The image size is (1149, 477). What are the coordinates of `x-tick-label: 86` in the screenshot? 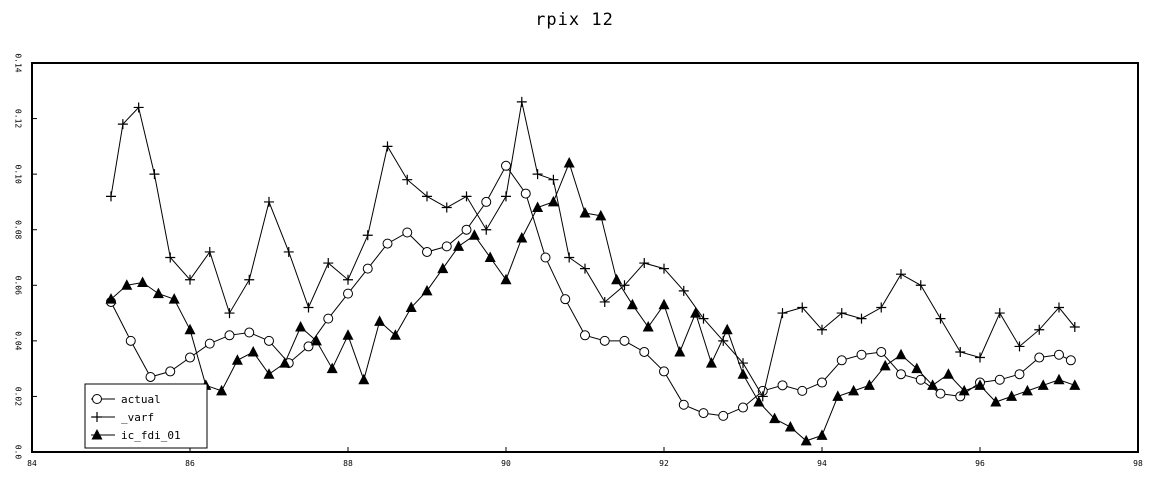 It's located at (190, 463).